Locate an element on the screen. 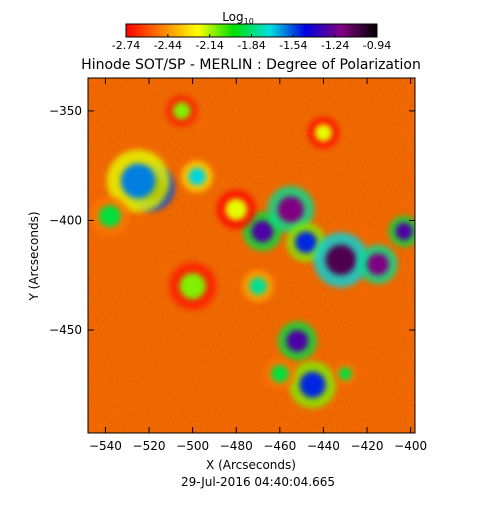  y-tick-label: −450 is located at coordinates (65, 330).